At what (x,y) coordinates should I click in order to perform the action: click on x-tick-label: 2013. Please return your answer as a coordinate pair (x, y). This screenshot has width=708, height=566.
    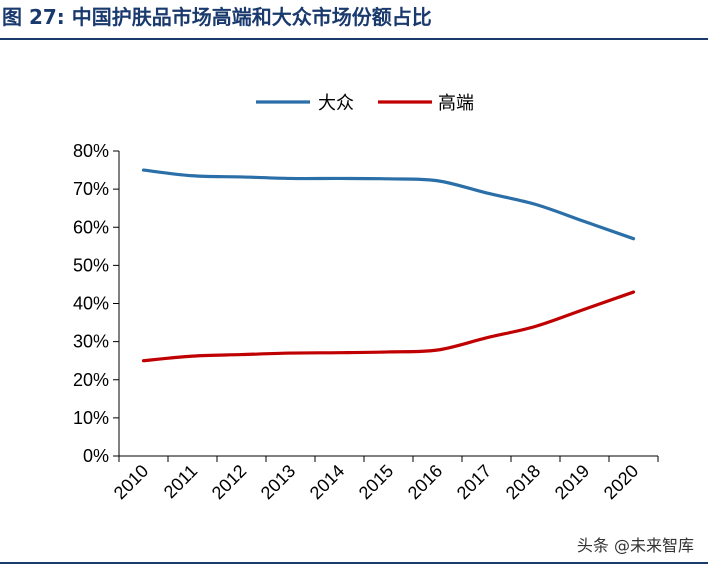
    Looking at the image, I should click on (278, 482).